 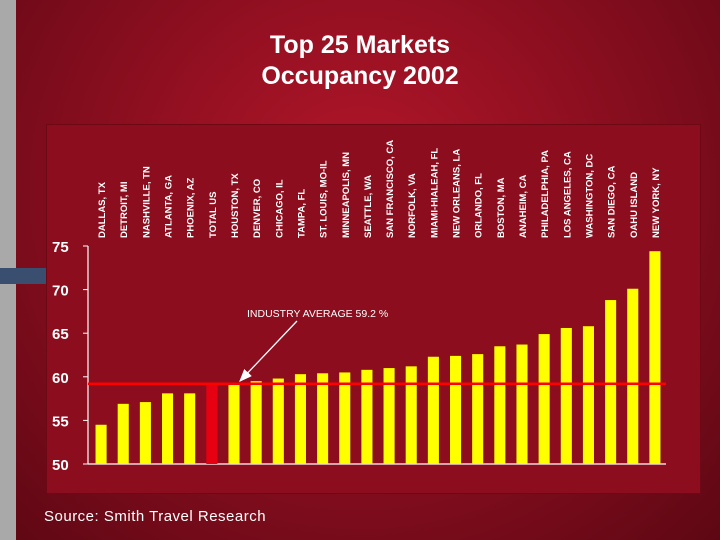 I want to click on category-label-seattle-wa: SEATTLE, WA, so click(x=368, y=206).